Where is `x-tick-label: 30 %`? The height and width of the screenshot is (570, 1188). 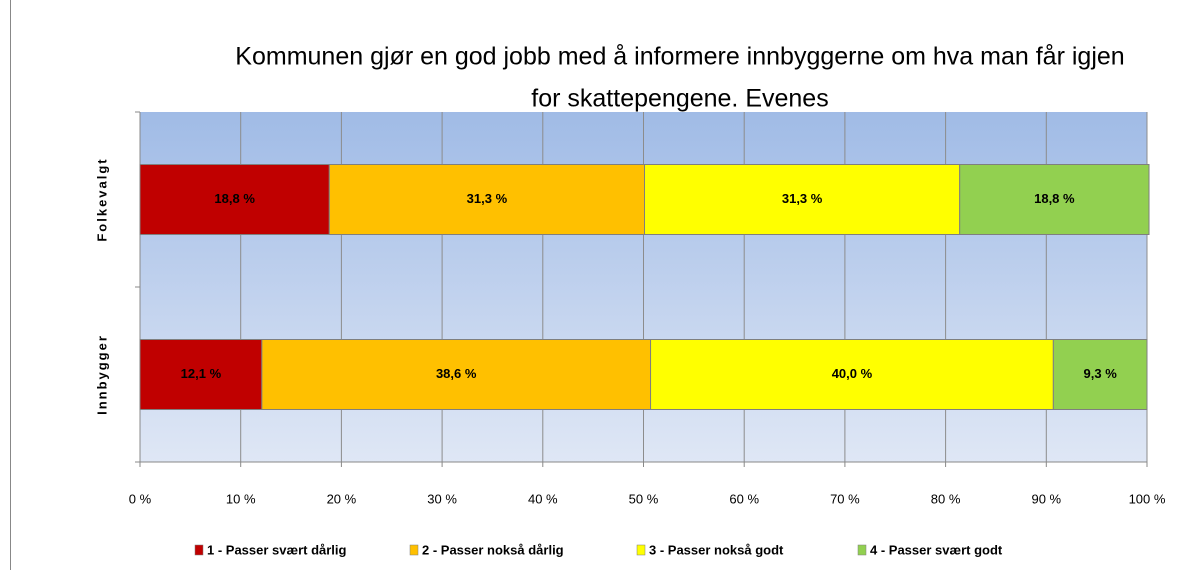 x-tick-label: 30 % is located at coordinates (442, 498).